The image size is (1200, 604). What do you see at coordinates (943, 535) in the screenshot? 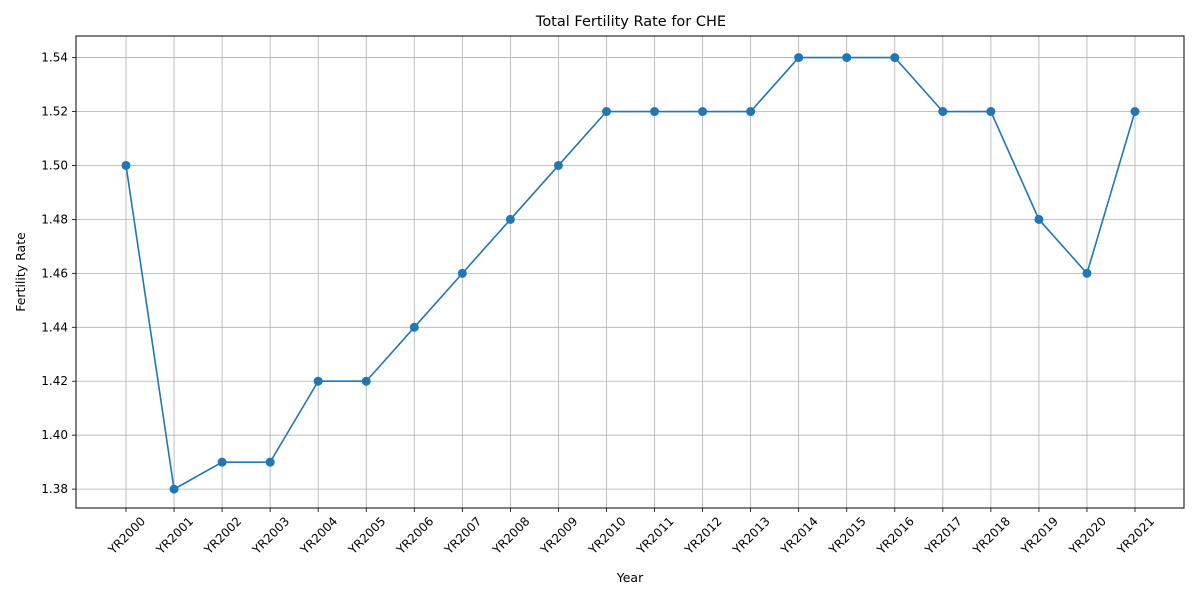
I see `x-tick-label: YR2017` at bounding box center [943, 535].